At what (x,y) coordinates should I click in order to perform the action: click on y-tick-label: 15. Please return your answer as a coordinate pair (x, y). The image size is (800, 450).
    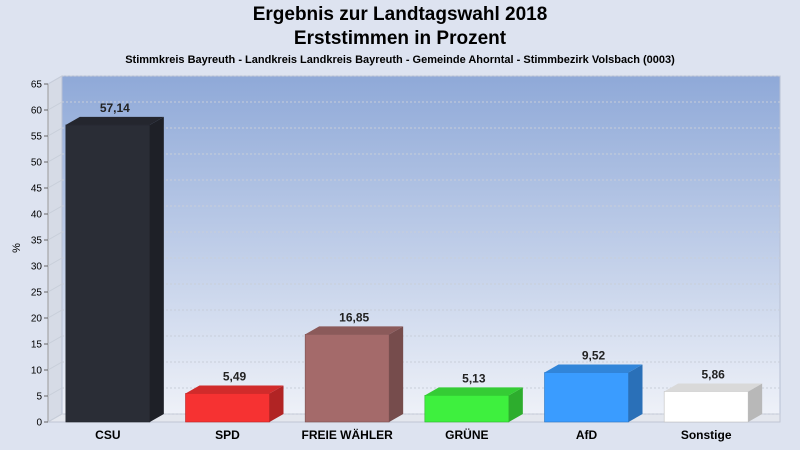
    Looking at the image, I should click on (37, 345).